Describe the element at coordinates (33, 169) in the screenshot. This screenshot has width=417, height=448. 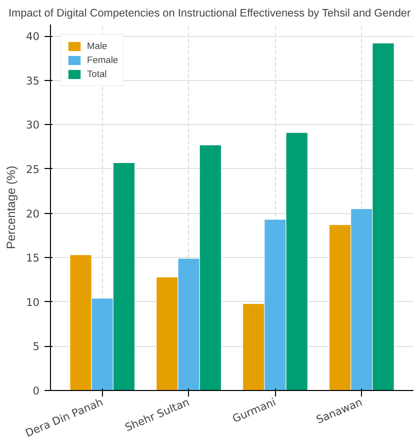
I see `y-tick-label: 25` at that location.